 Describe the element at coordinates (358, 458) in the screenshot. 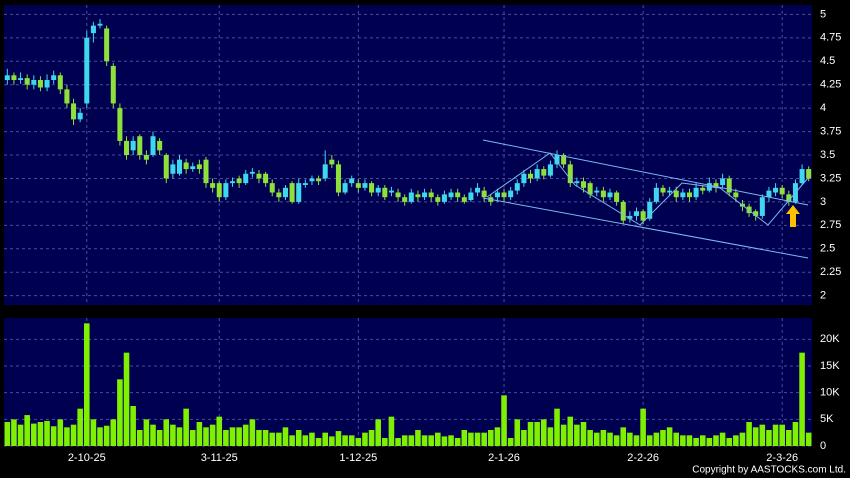

I see `x-tick-label: 1-12-25` at that location.